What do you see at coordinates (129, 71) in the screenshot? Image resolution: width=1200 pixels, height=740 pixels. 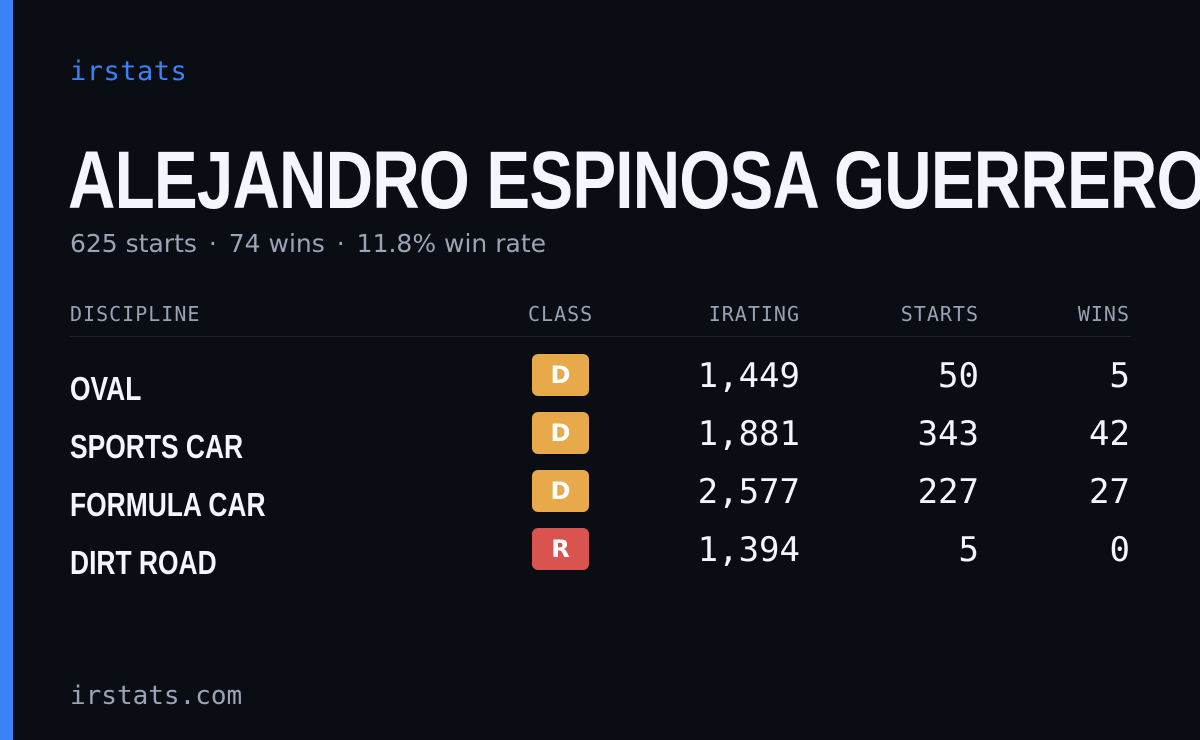 I see `brand-logo: irstats` at bounding box center [129, 71].